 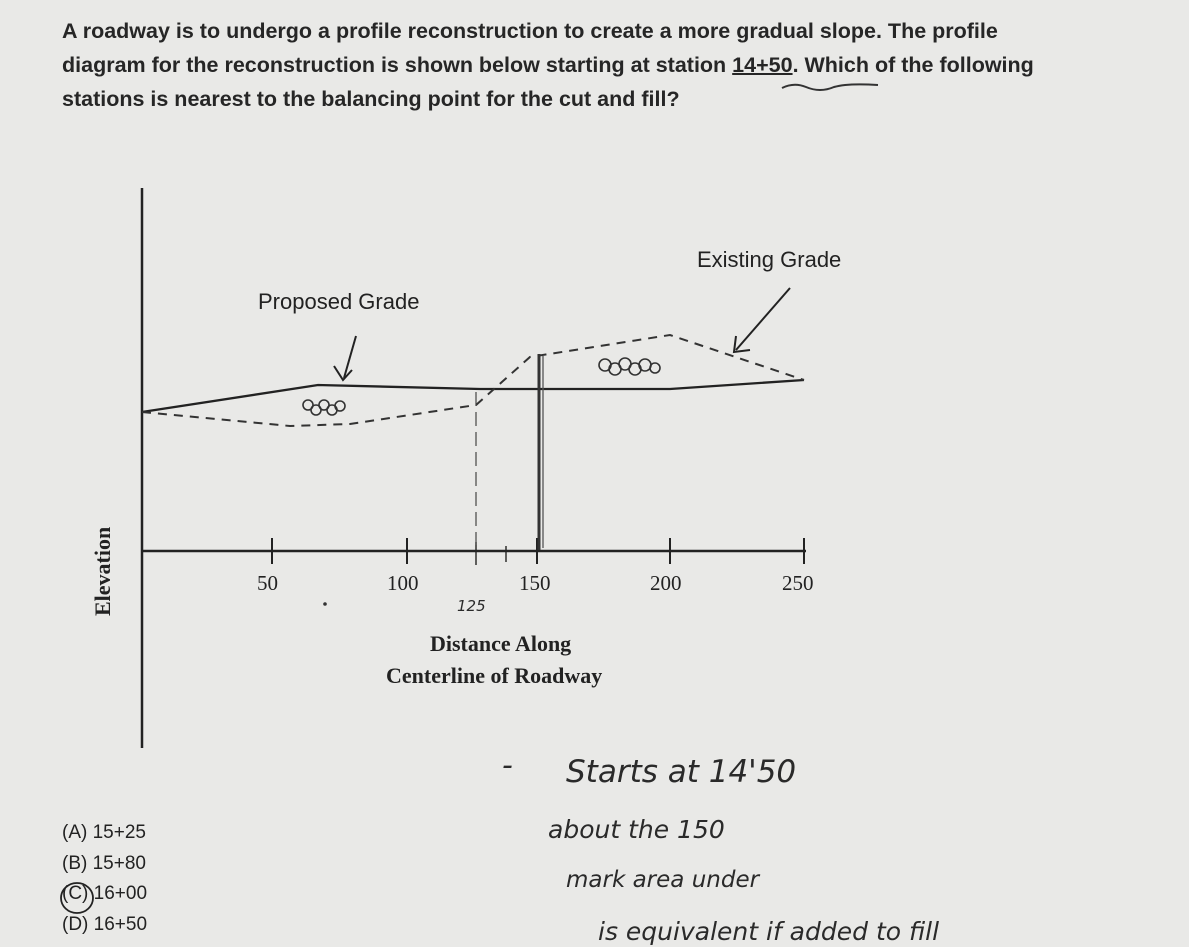 I want to click on x-axis-title-line-2: Centerline of Roadway, so click(x=494, y=675).